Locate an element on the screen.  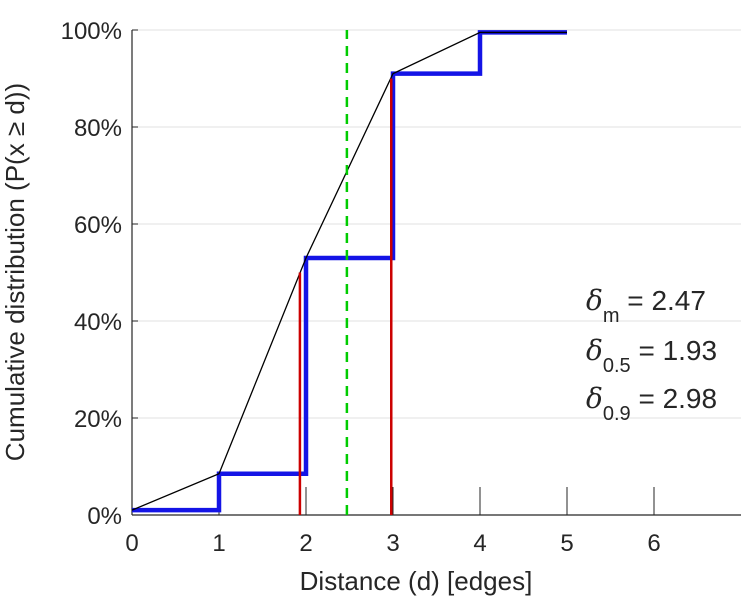
y-tick-label: 0% is located at coordinates (104, 516).